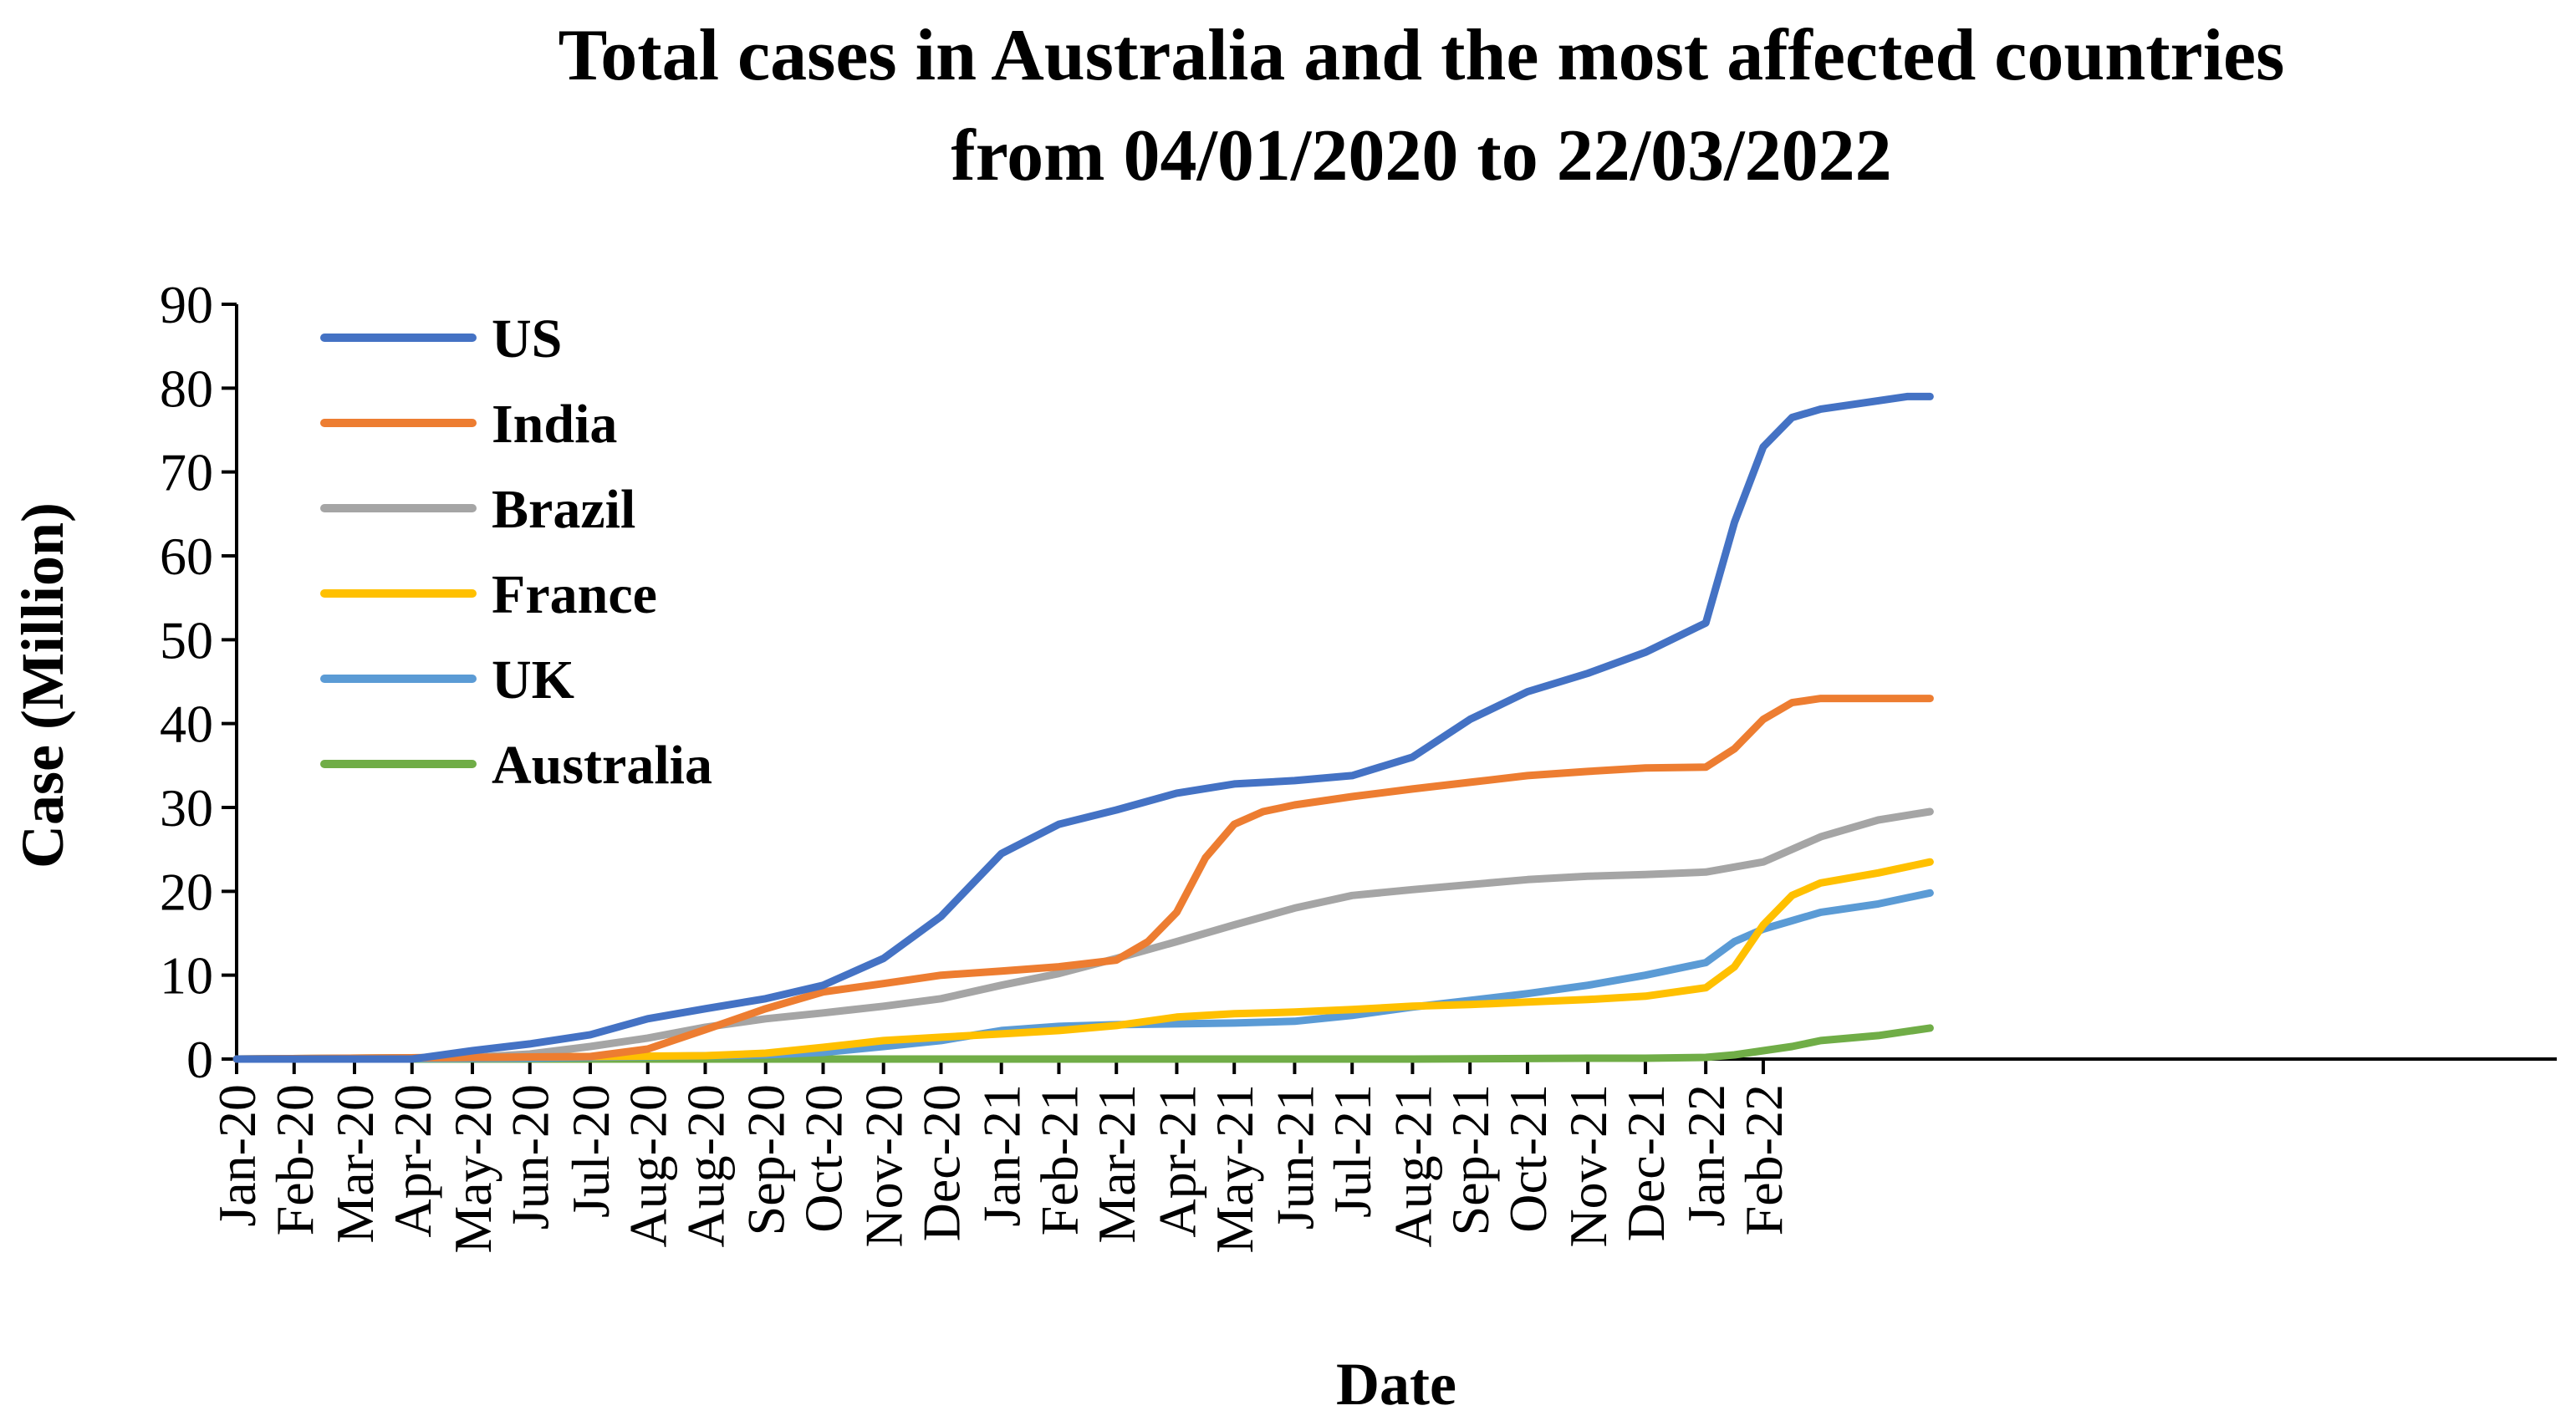  I want to click on legend-label-us: US, so click(527, 339).